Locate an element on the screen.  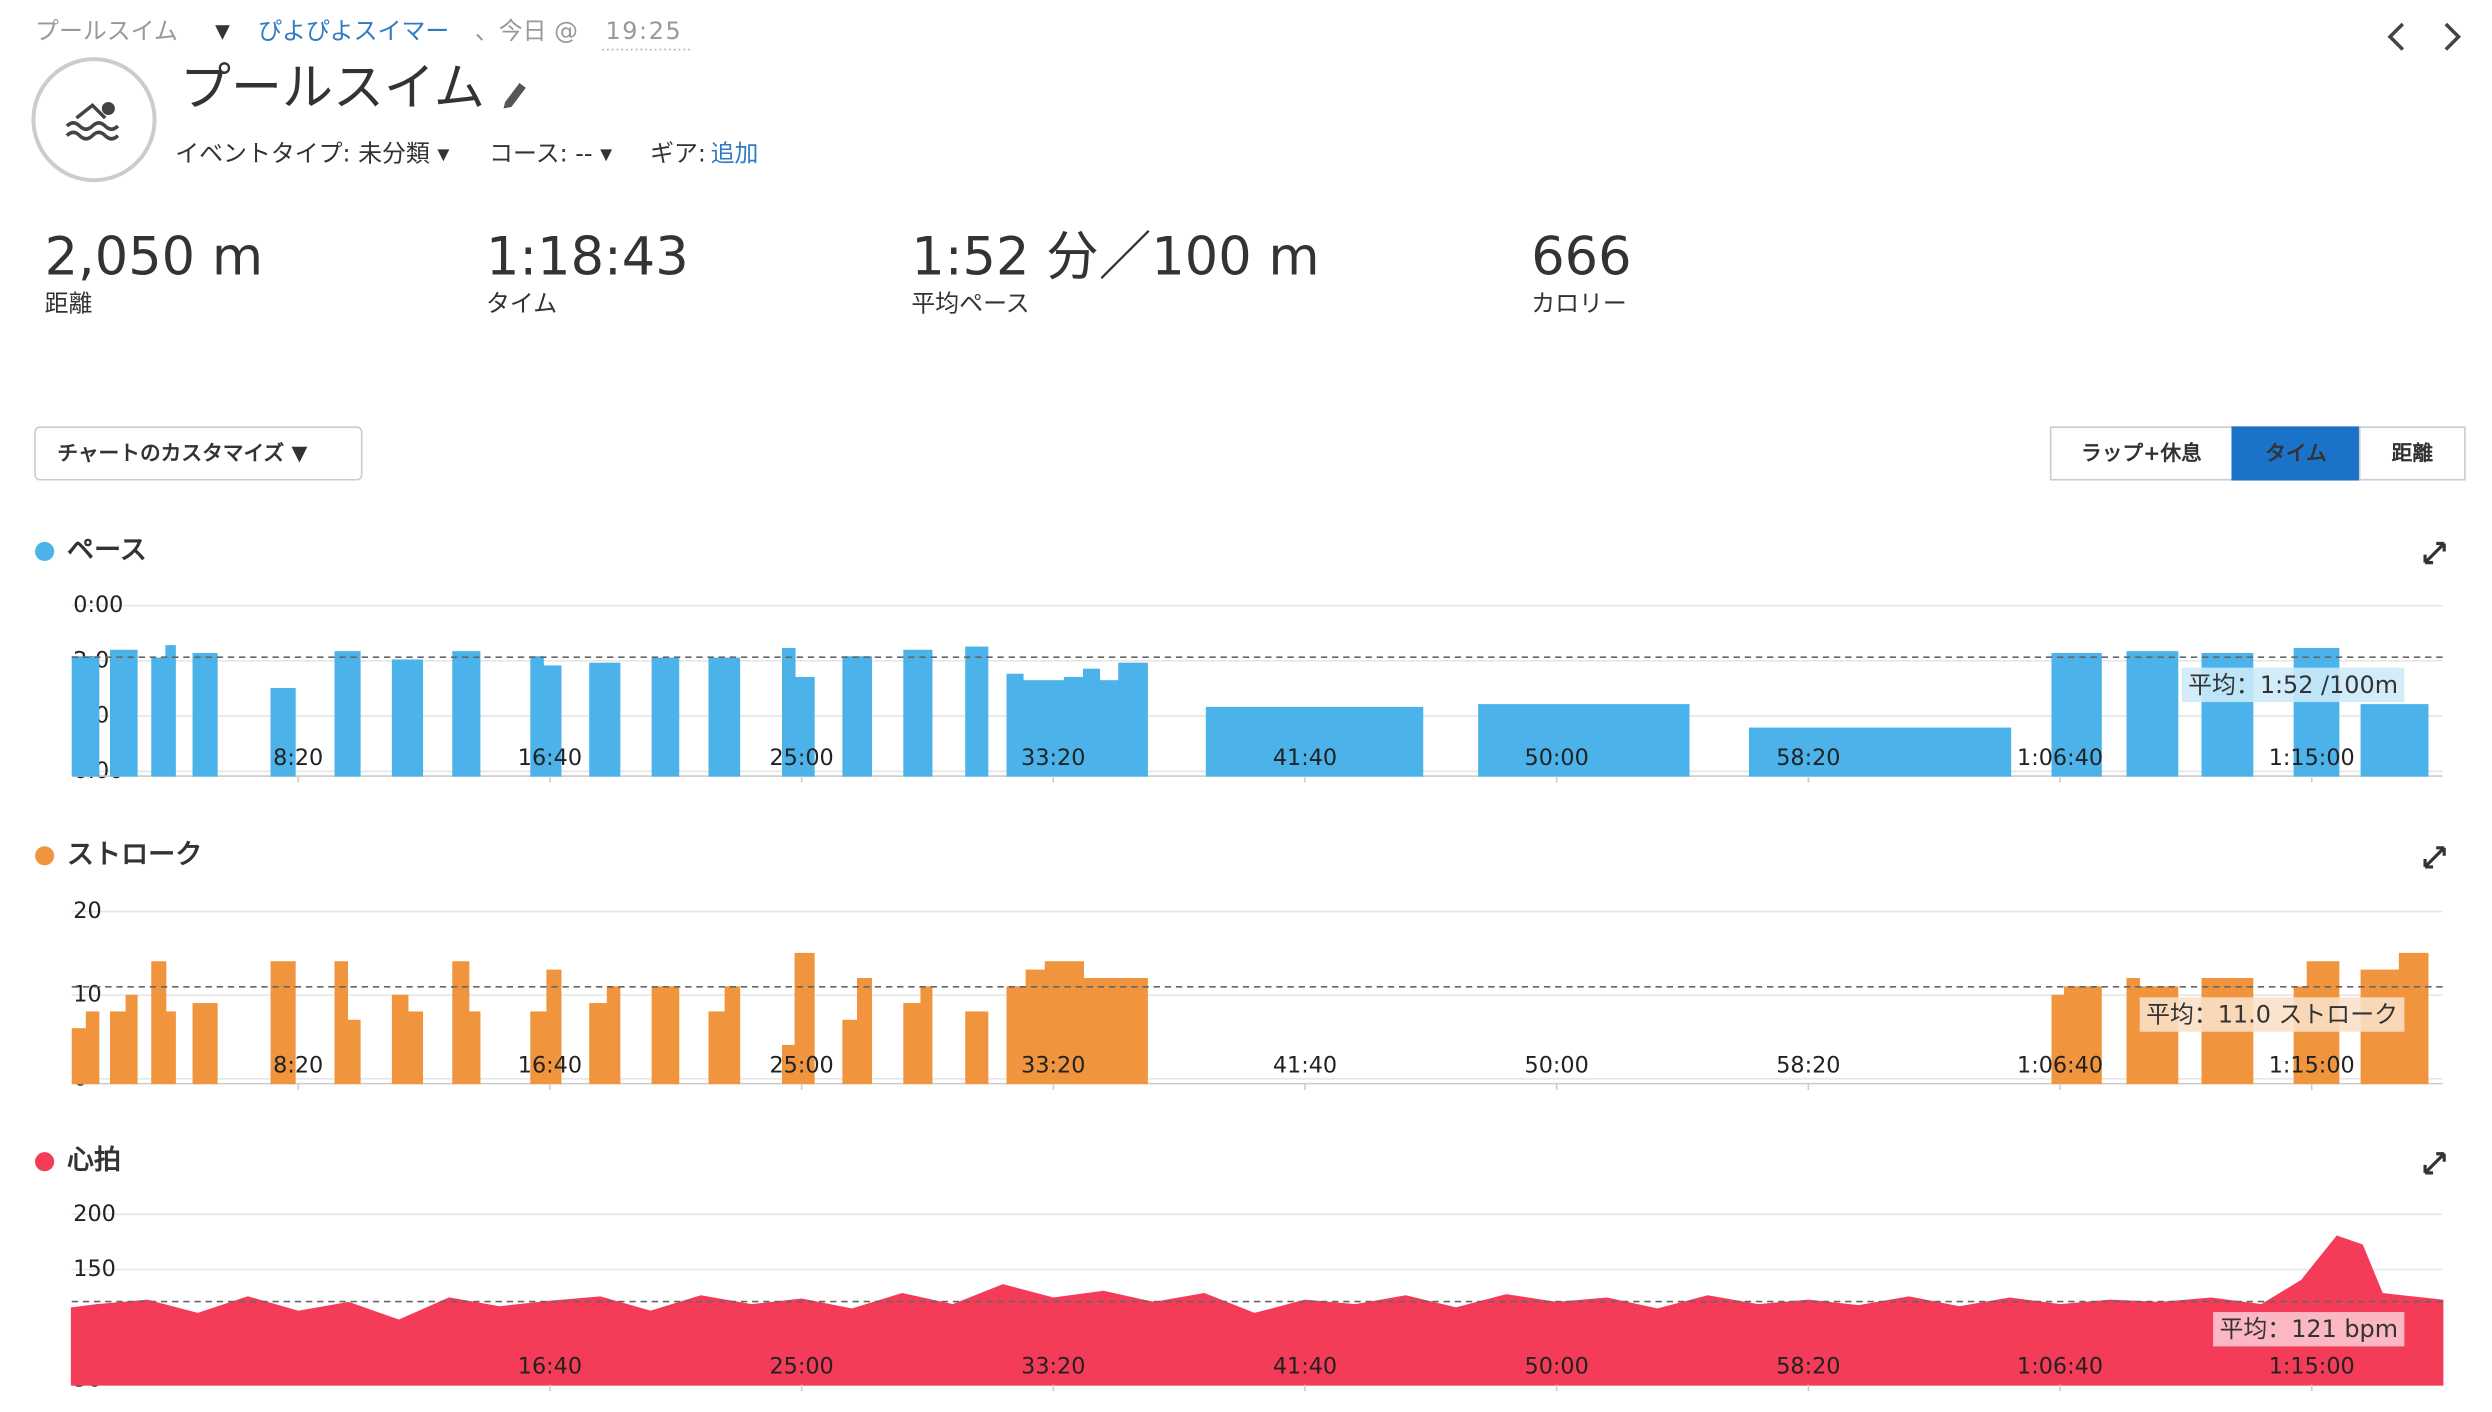
prev-arrow is located at coordinates (2396, 36).